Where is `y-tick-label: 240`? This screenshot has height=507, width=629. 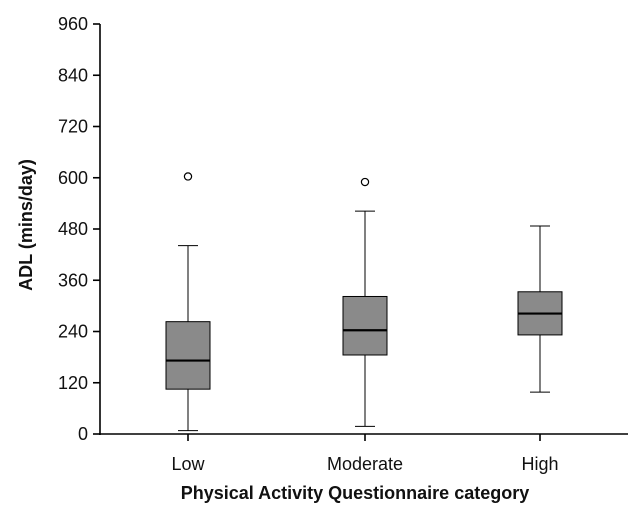
y-tick-label: 240 is located at coordinates (73, 332).